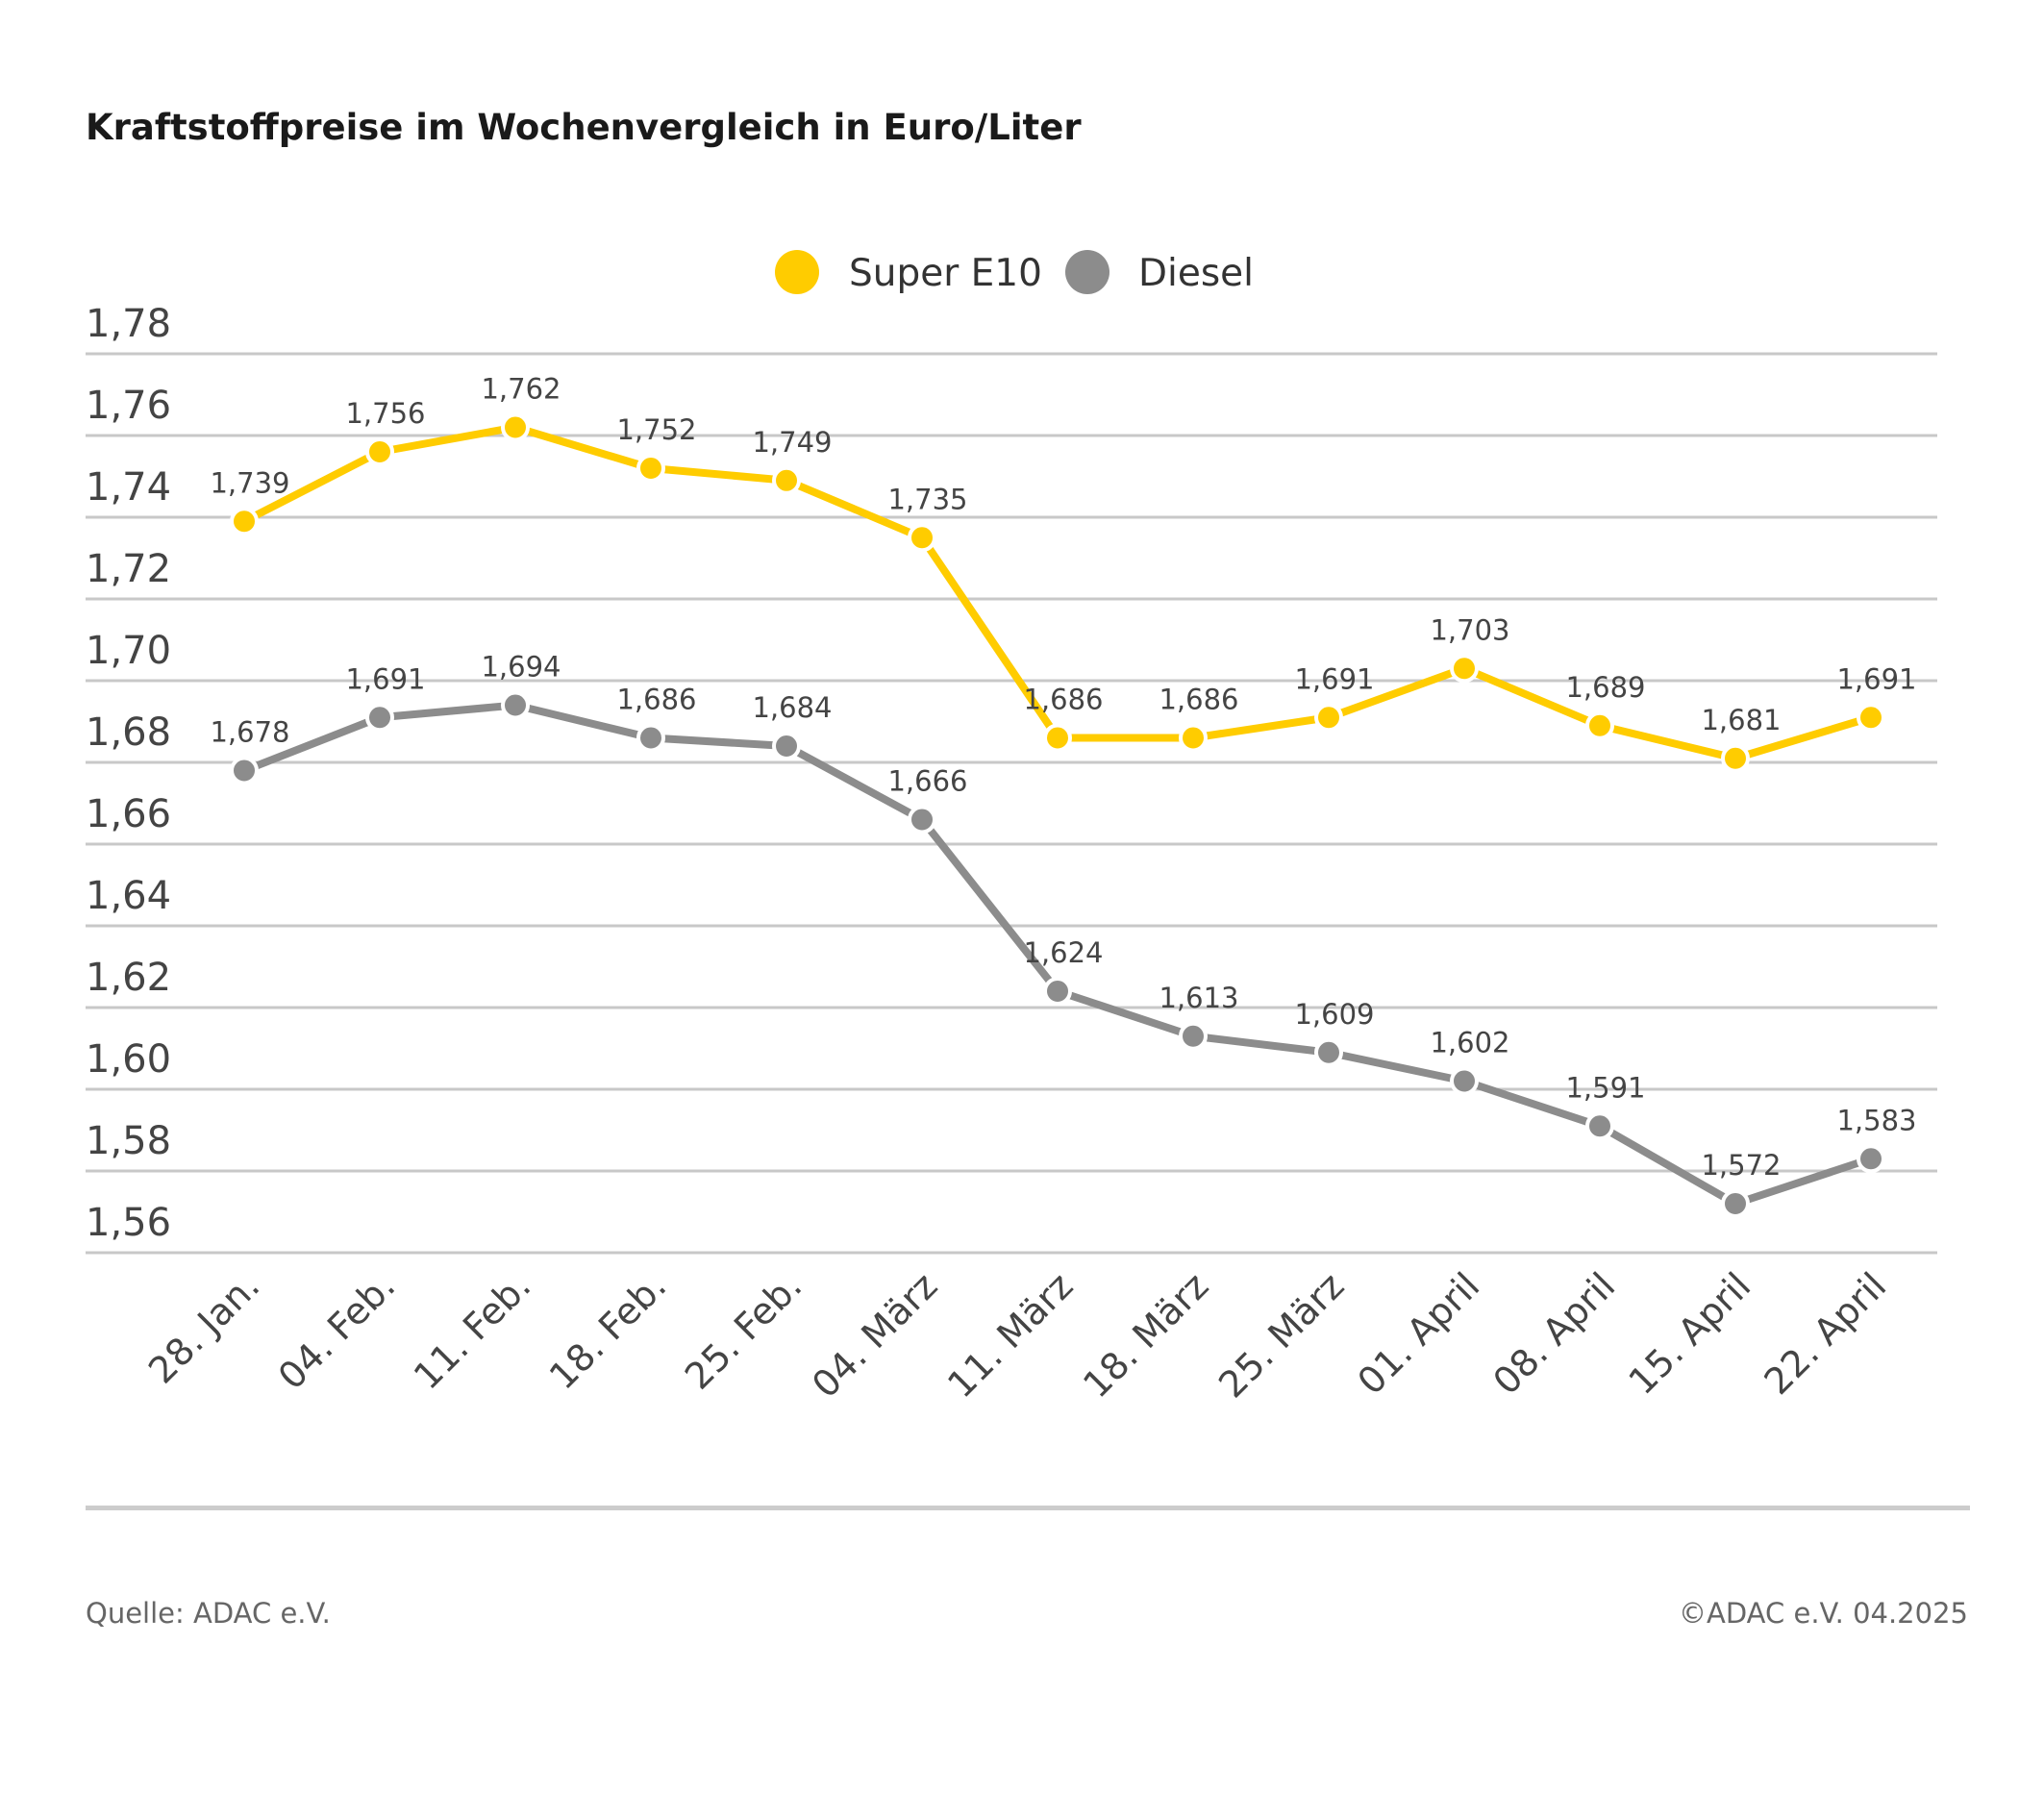 The width and height of the screenshot is (2044, 1793). Describe the element at coordinates (1605, 687) in the screenshot. I see `data-label-super-e10: 1,689` at that location.